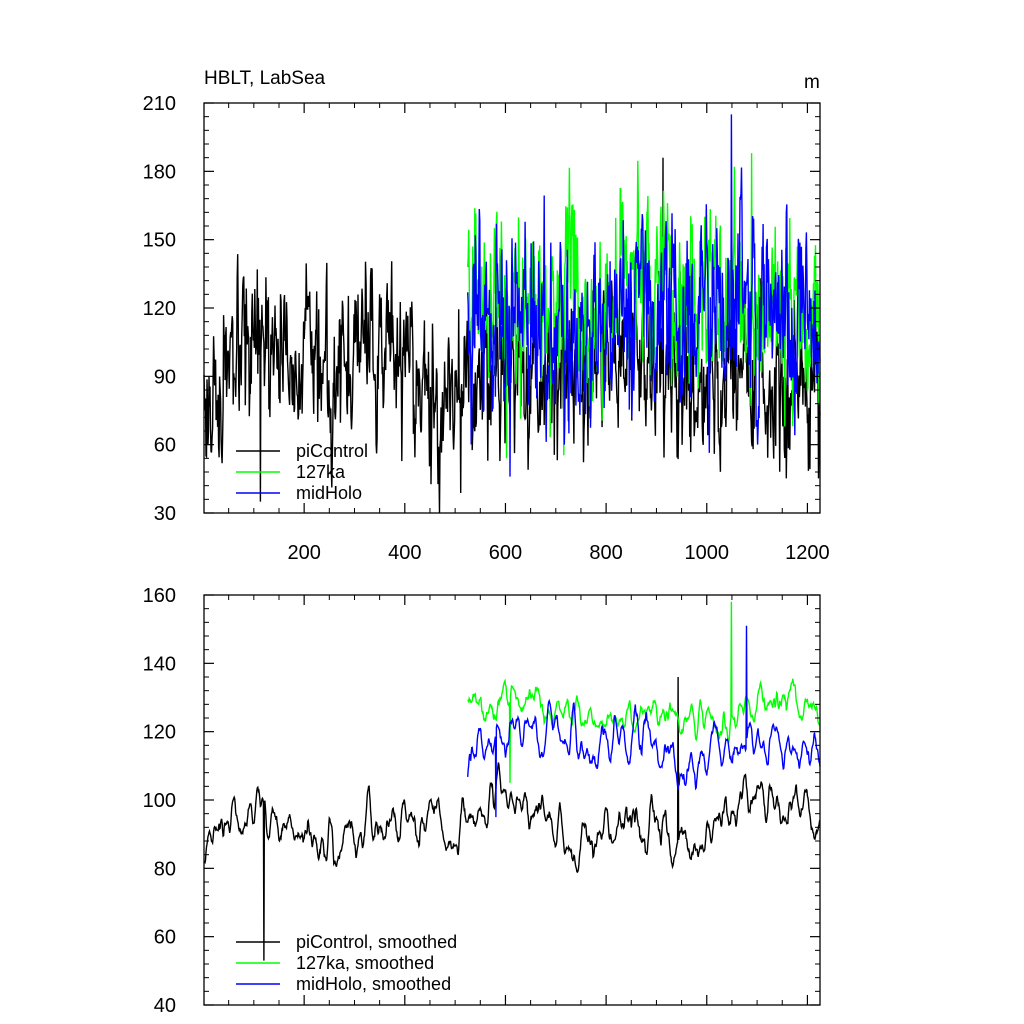 The image size is (1024, 1024). I want to click on top-panel-units: m, so click(812, 82).